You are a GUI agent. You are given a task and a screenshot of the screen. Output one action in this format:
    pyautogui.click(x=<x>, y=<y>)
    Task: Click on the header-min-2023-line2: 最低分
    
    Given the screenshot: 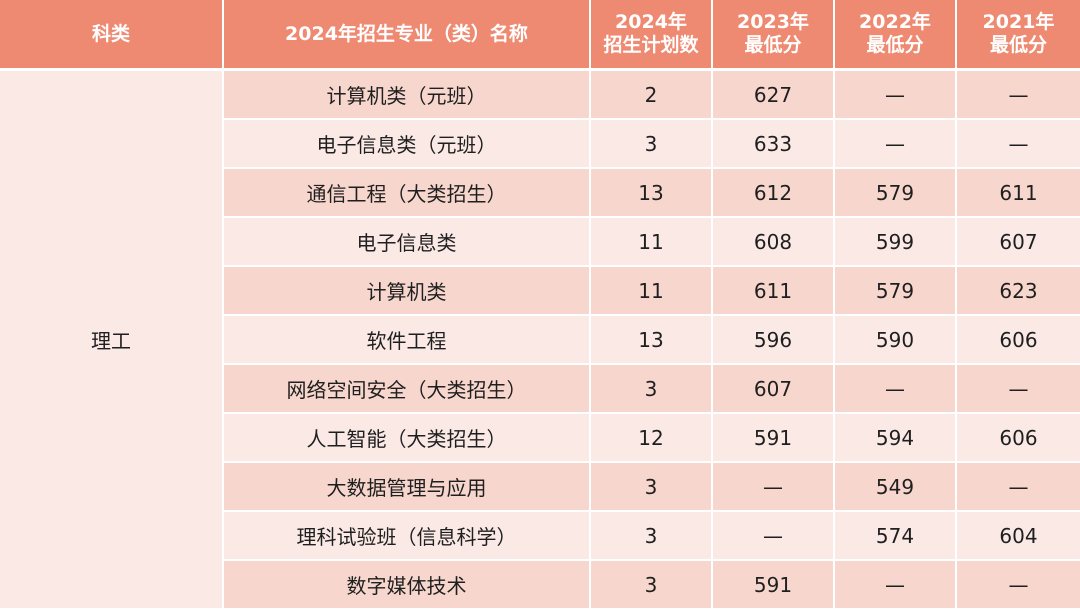 What is the action you would take?
    pyautogui.click(x=773, y=45)
    